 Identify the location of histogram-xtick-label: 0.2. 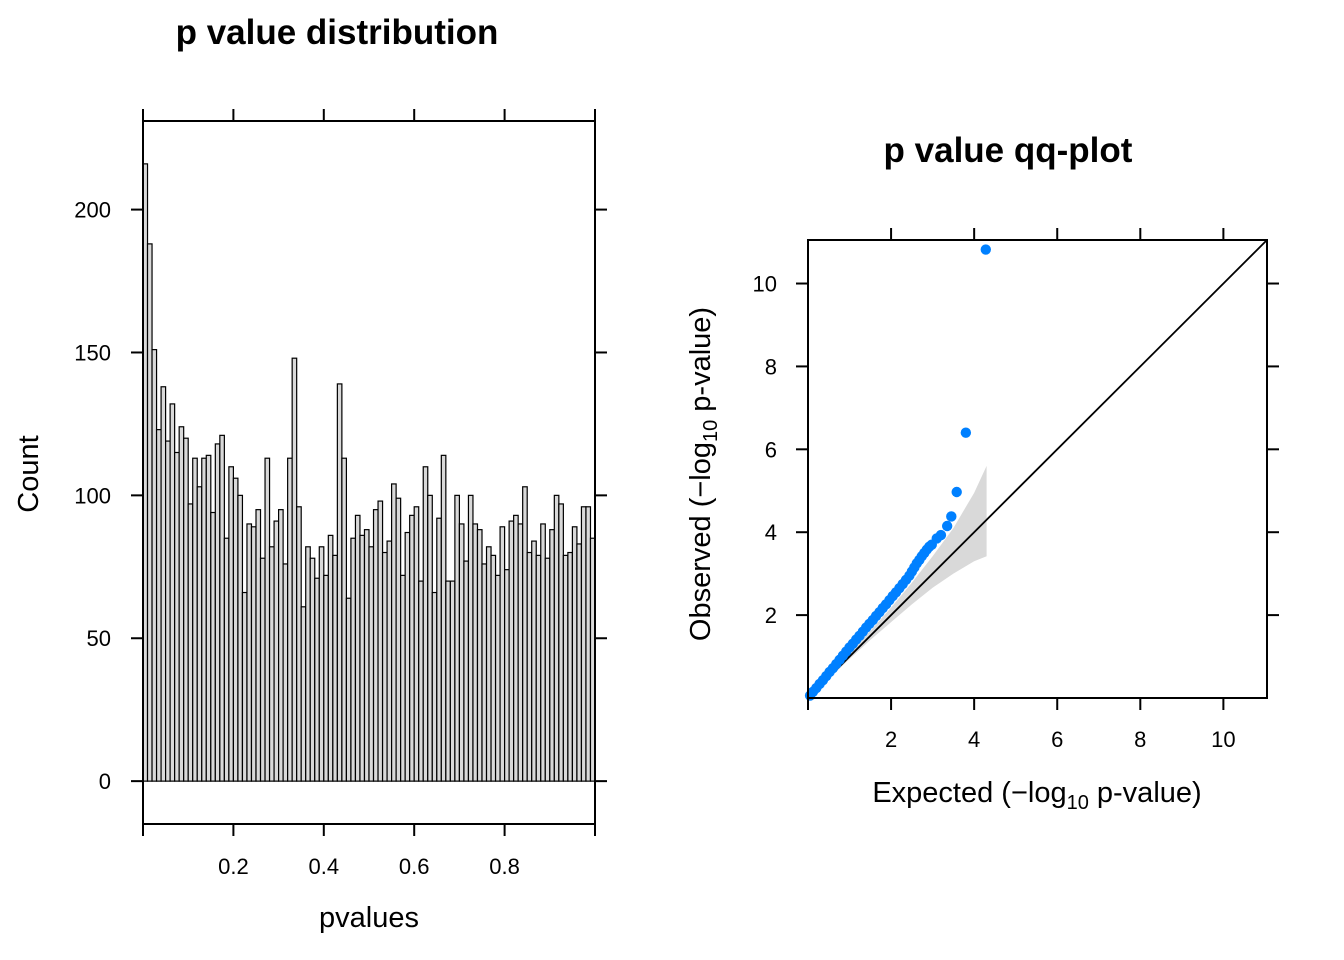
(233, 866).